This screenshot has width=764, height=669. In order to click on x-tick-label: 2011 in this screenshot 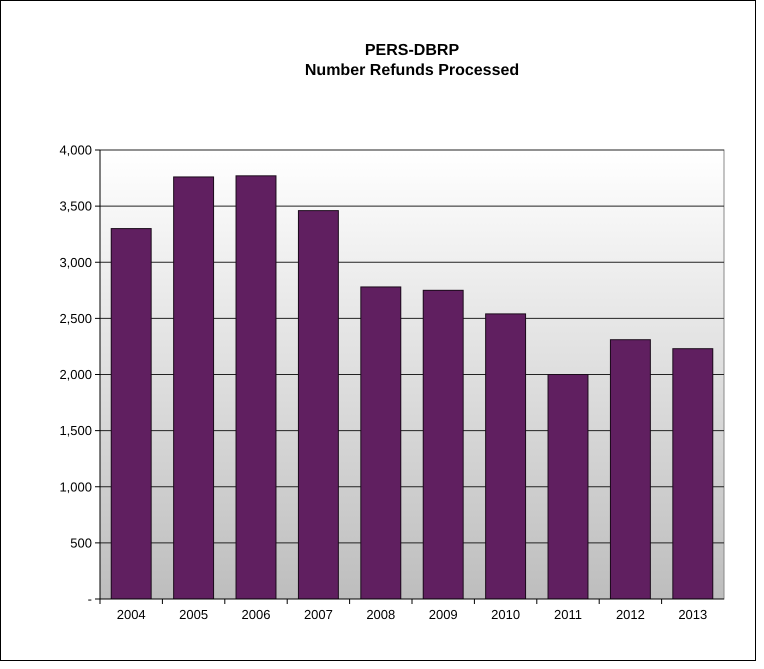, I will do `click(568, 614)`.